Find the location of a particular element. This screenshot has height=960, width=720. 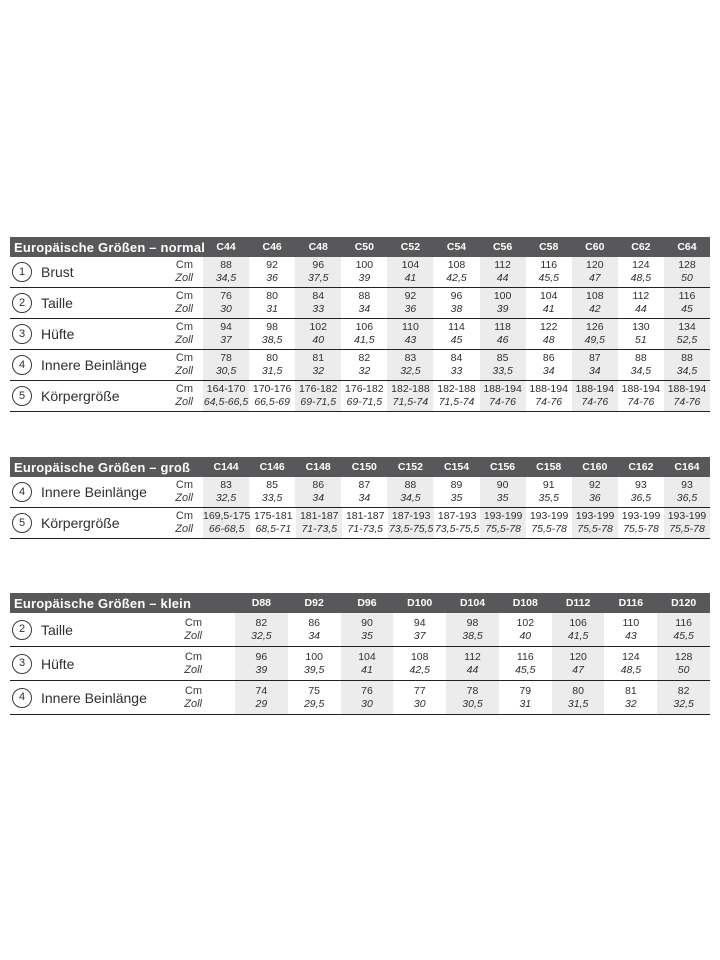

data-cell: 193-199 75,5-78 is located at coordinates (595, 523).